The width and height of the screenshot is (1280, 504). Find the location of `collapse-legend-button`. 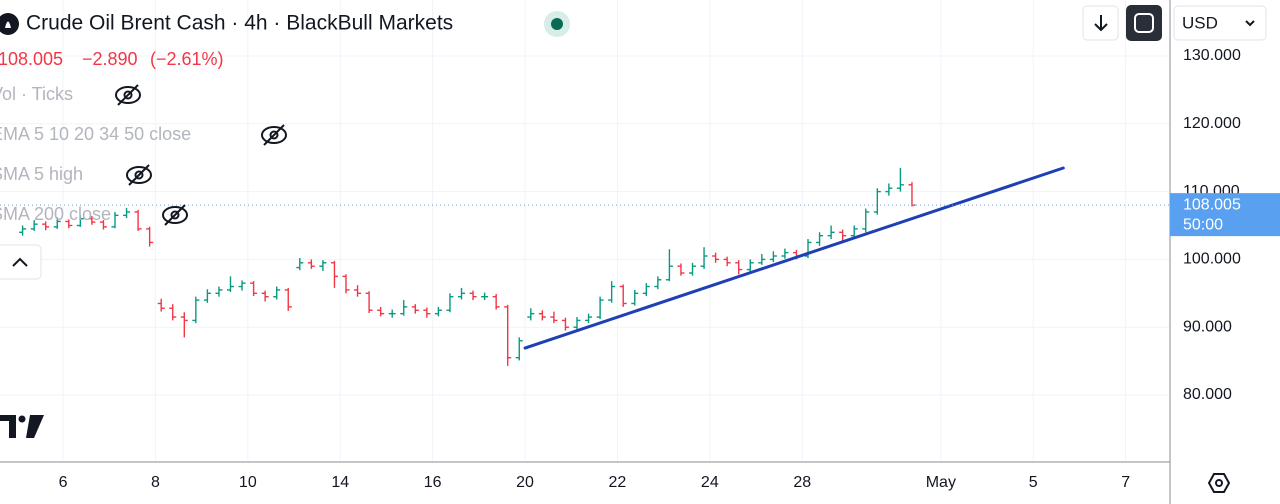

collapse-legend-button is located at coordinates (21, 262).